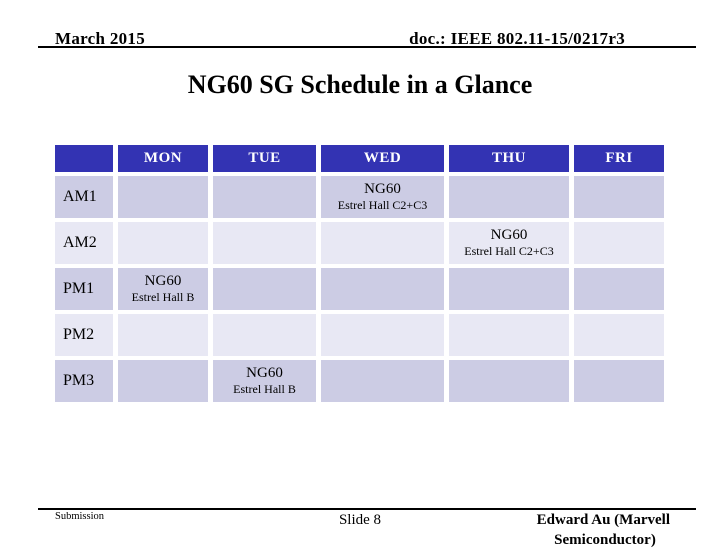  I want to click on row-label-cell: AM2, so click(84, 243).